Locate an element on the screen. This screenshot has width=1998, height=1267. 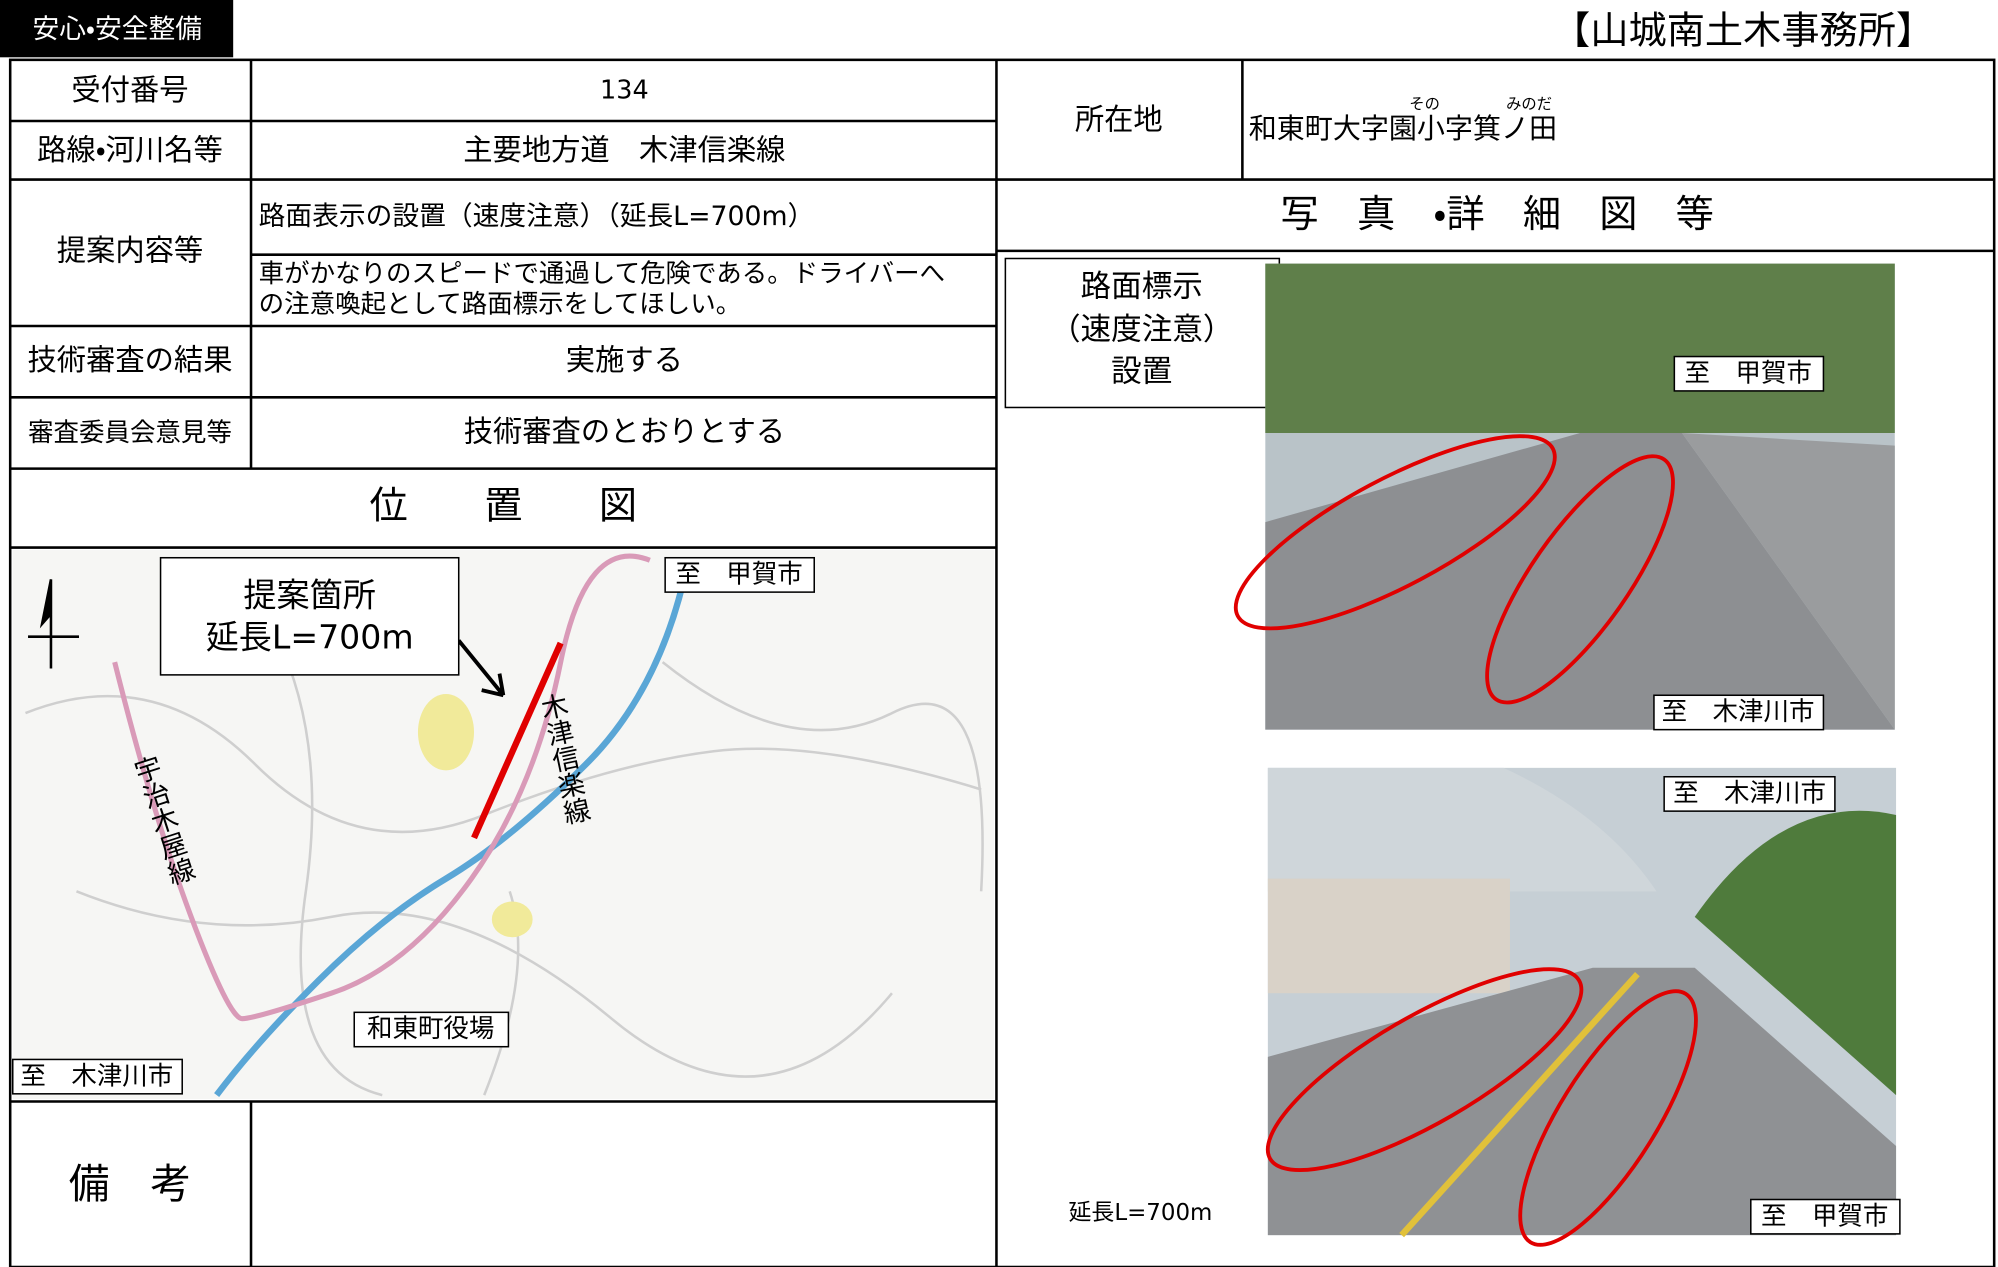
cell-label: 受付番号 is located at coordinates (129, 90).